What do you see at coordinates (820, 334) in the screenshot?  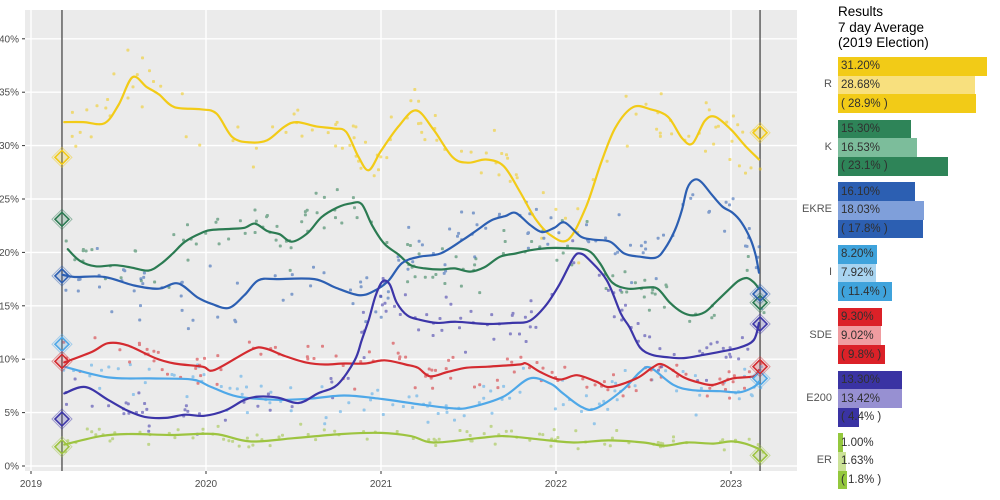 I see `legend-party-label-SDE: SDE` at bounding box center [820, 334].